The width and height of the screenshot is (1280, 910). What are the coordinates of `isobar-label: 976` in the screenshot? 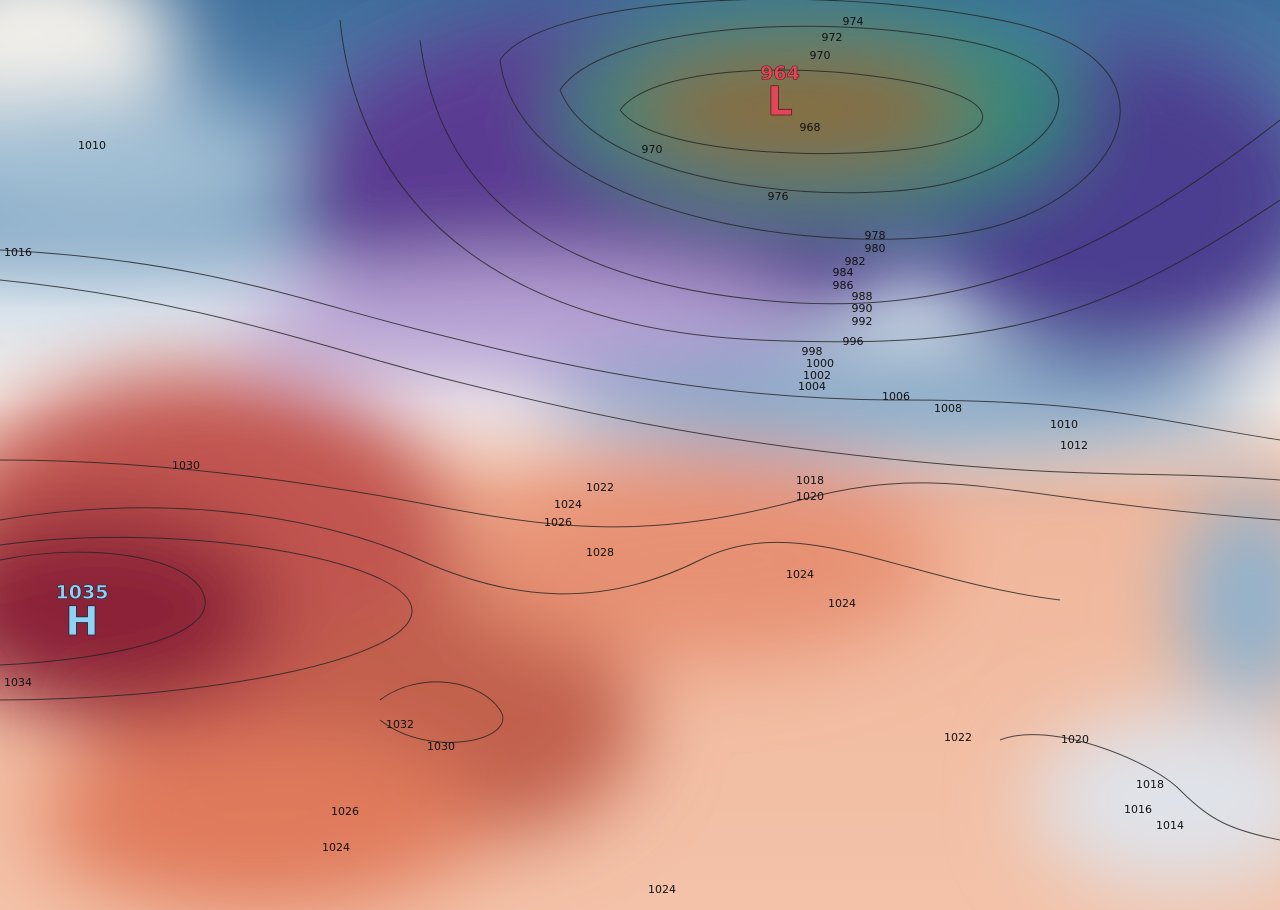 It's located at (778, 196).